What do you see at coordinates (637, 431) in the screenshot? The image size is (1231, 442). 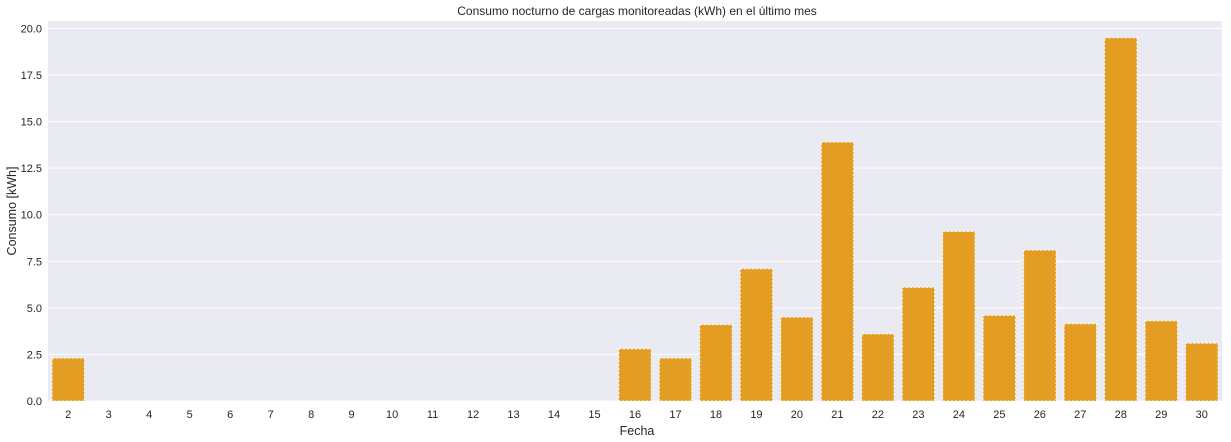 I see `x-axis-title: Fecha` at bounding box center [637, 431].